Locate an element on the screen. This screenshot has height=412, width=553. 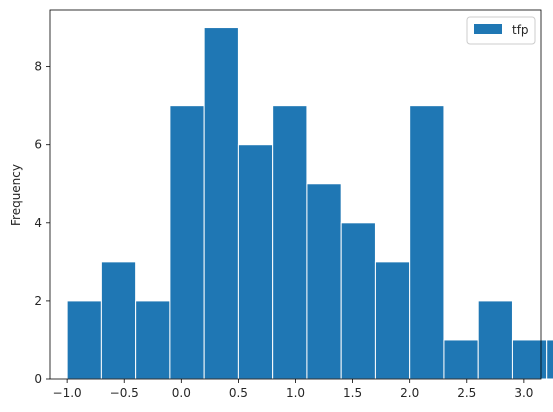
legend-label: tfp is located at coordinates (520, 30).